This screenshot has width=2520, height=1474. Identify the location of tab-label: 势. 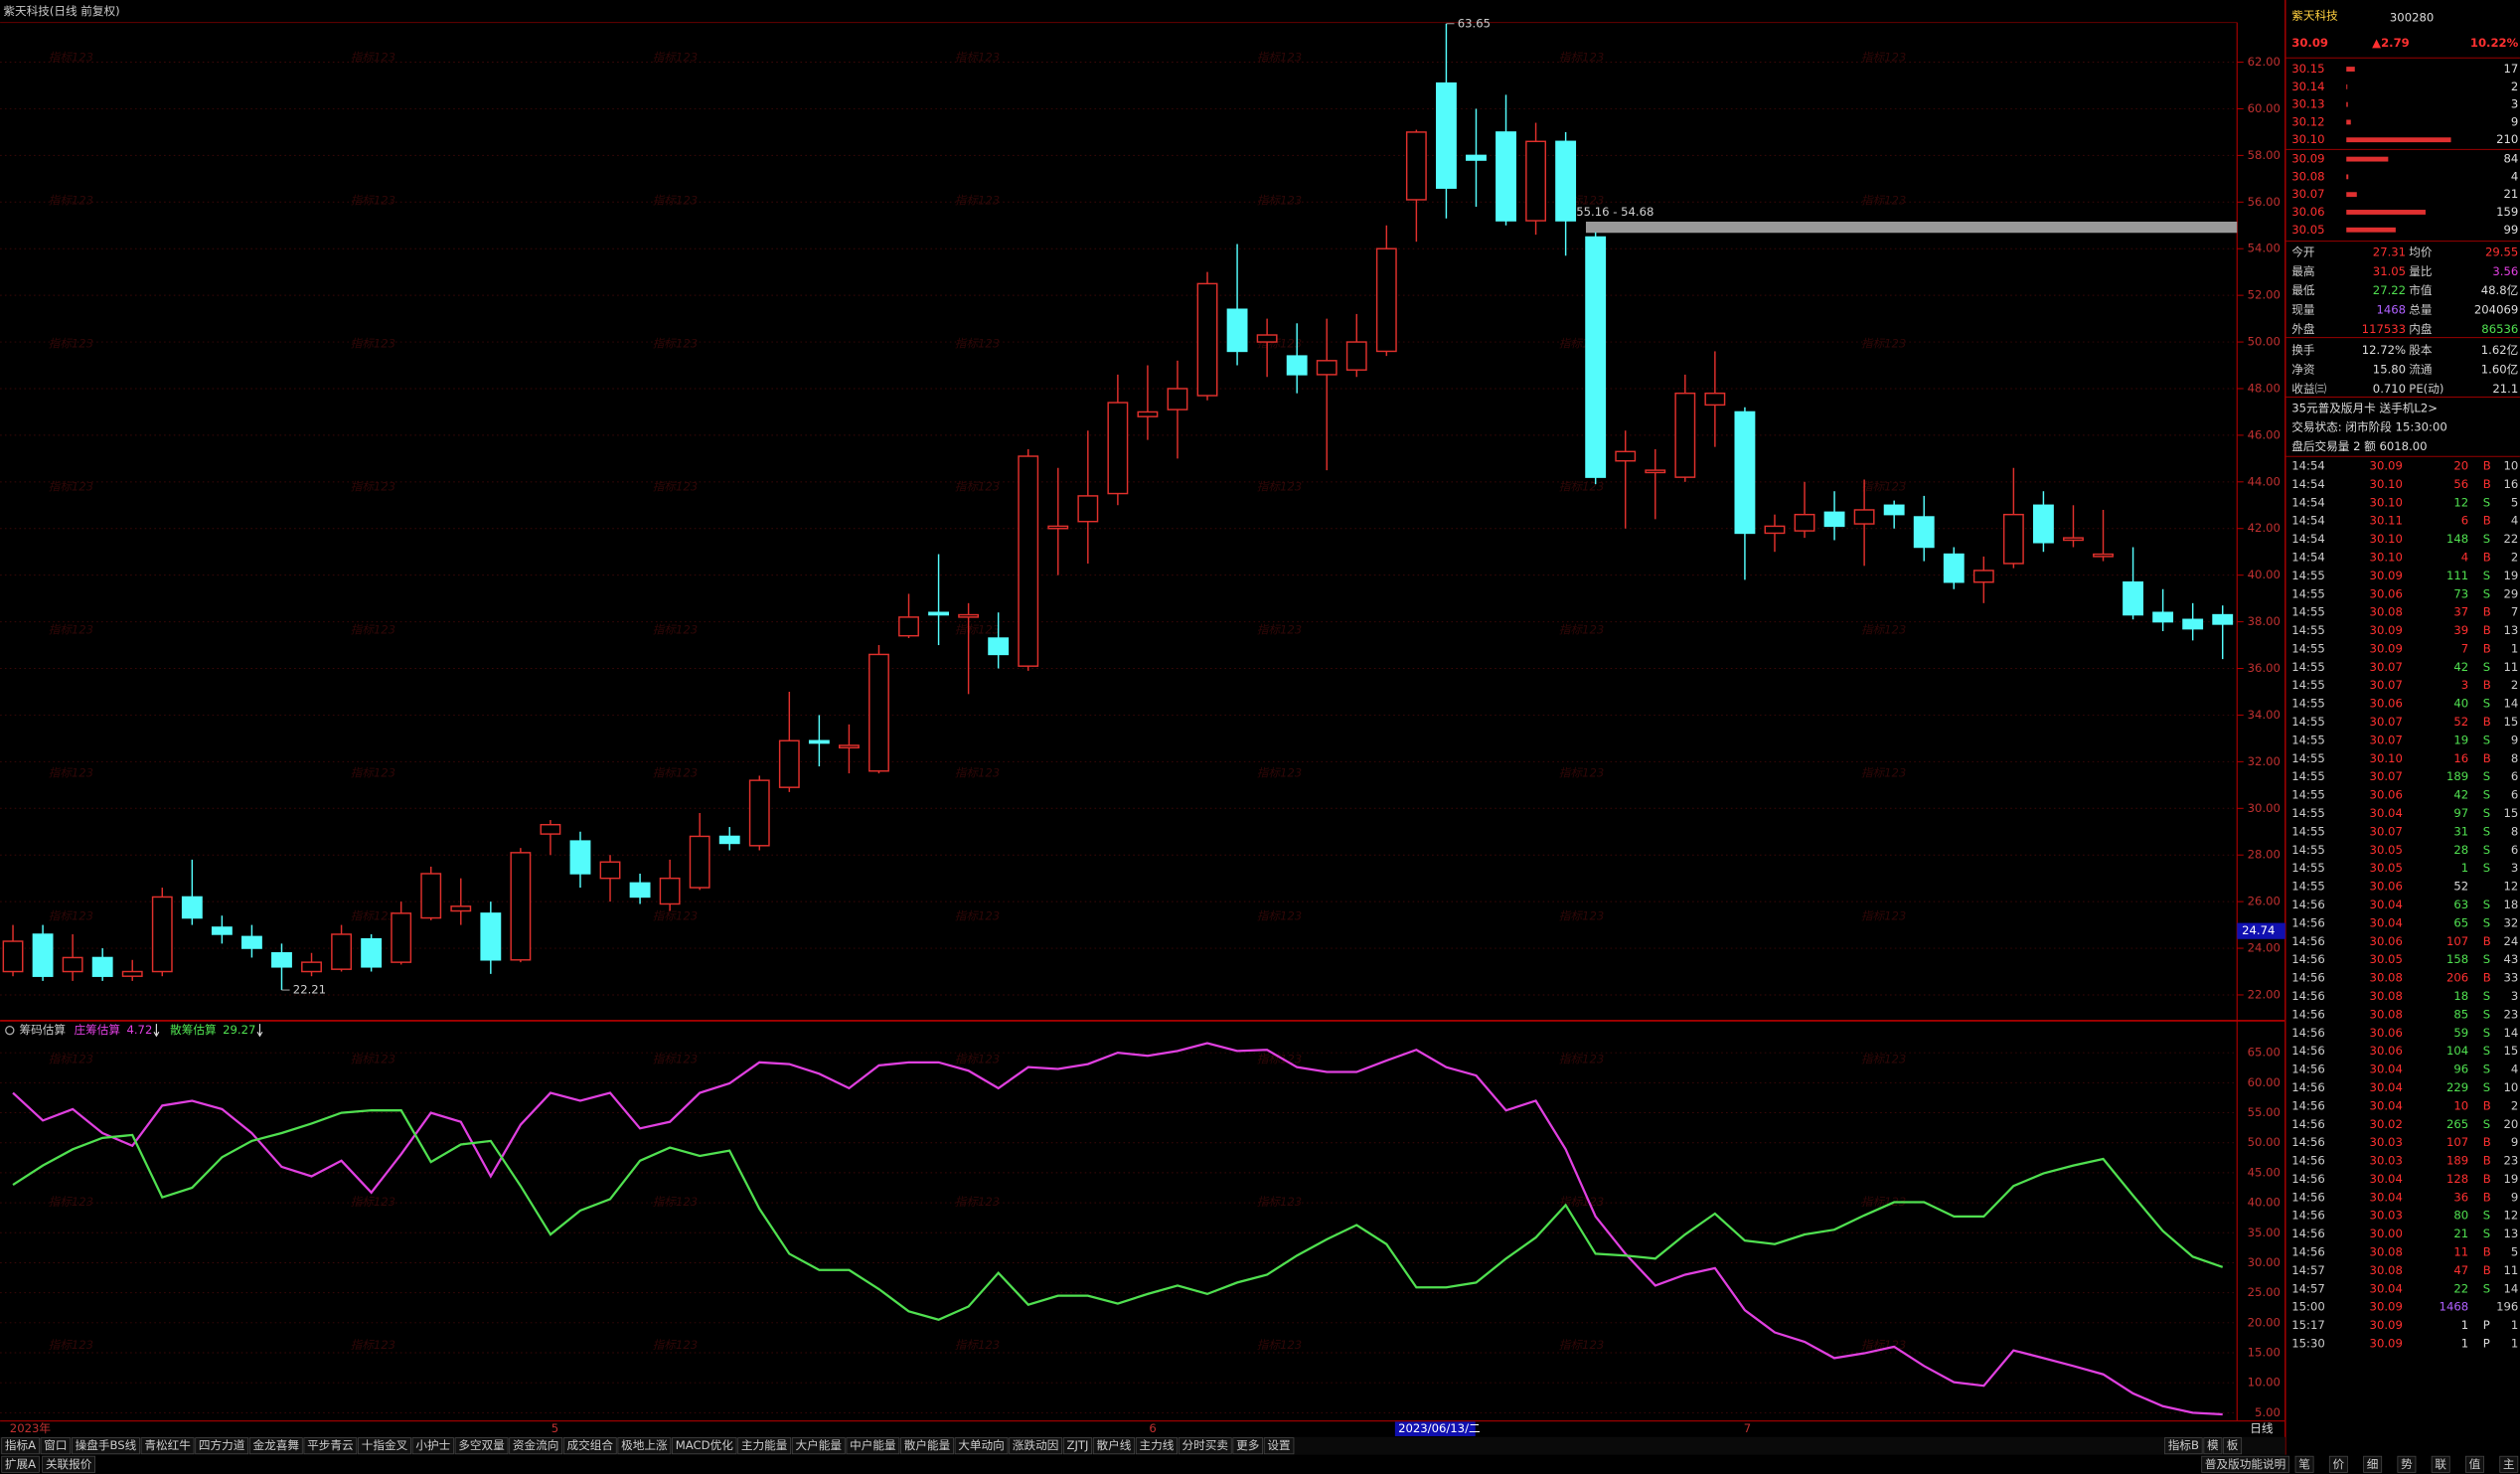
(2407, 1464).